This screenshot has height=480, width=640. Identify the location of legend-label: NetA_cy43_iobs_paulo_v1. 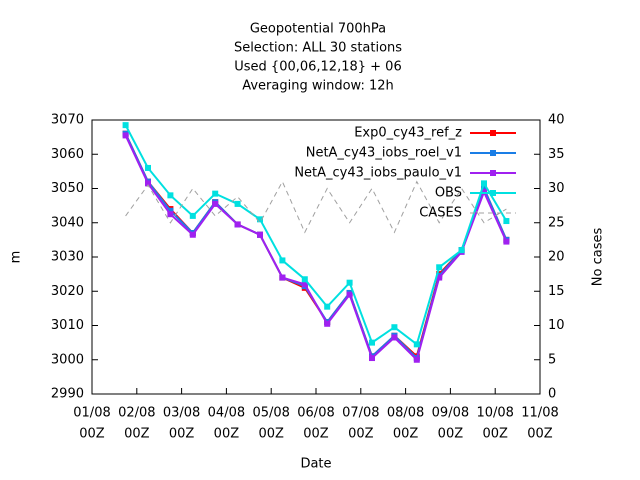
(378, 173).